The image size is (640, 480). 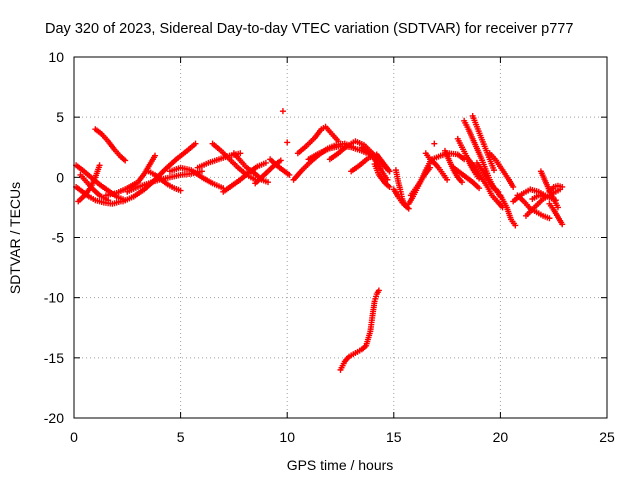 I want to click on x-tick-label: 5, so click(x=181, y=437).